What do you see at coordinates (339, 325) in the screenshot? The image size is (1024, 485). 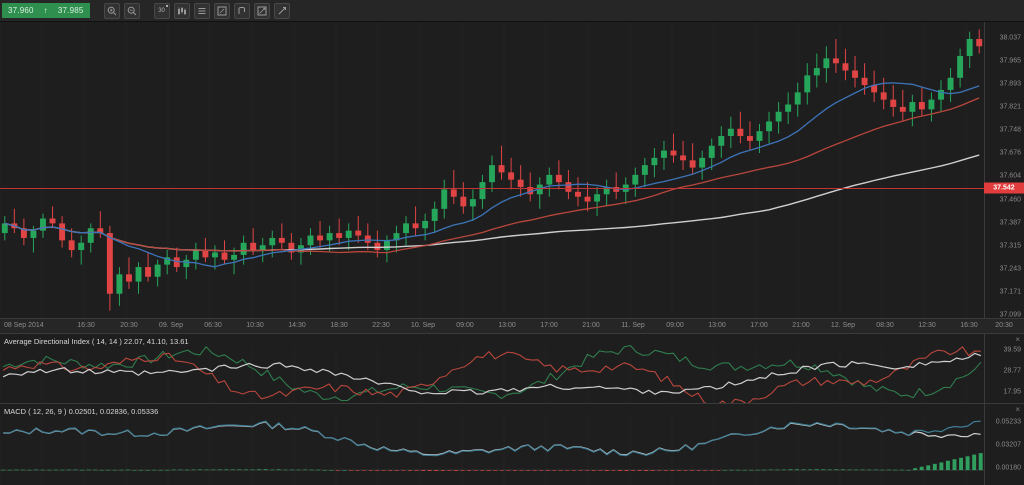 I see `time-axis-label: 18:30` at bounding box center [339, 325].